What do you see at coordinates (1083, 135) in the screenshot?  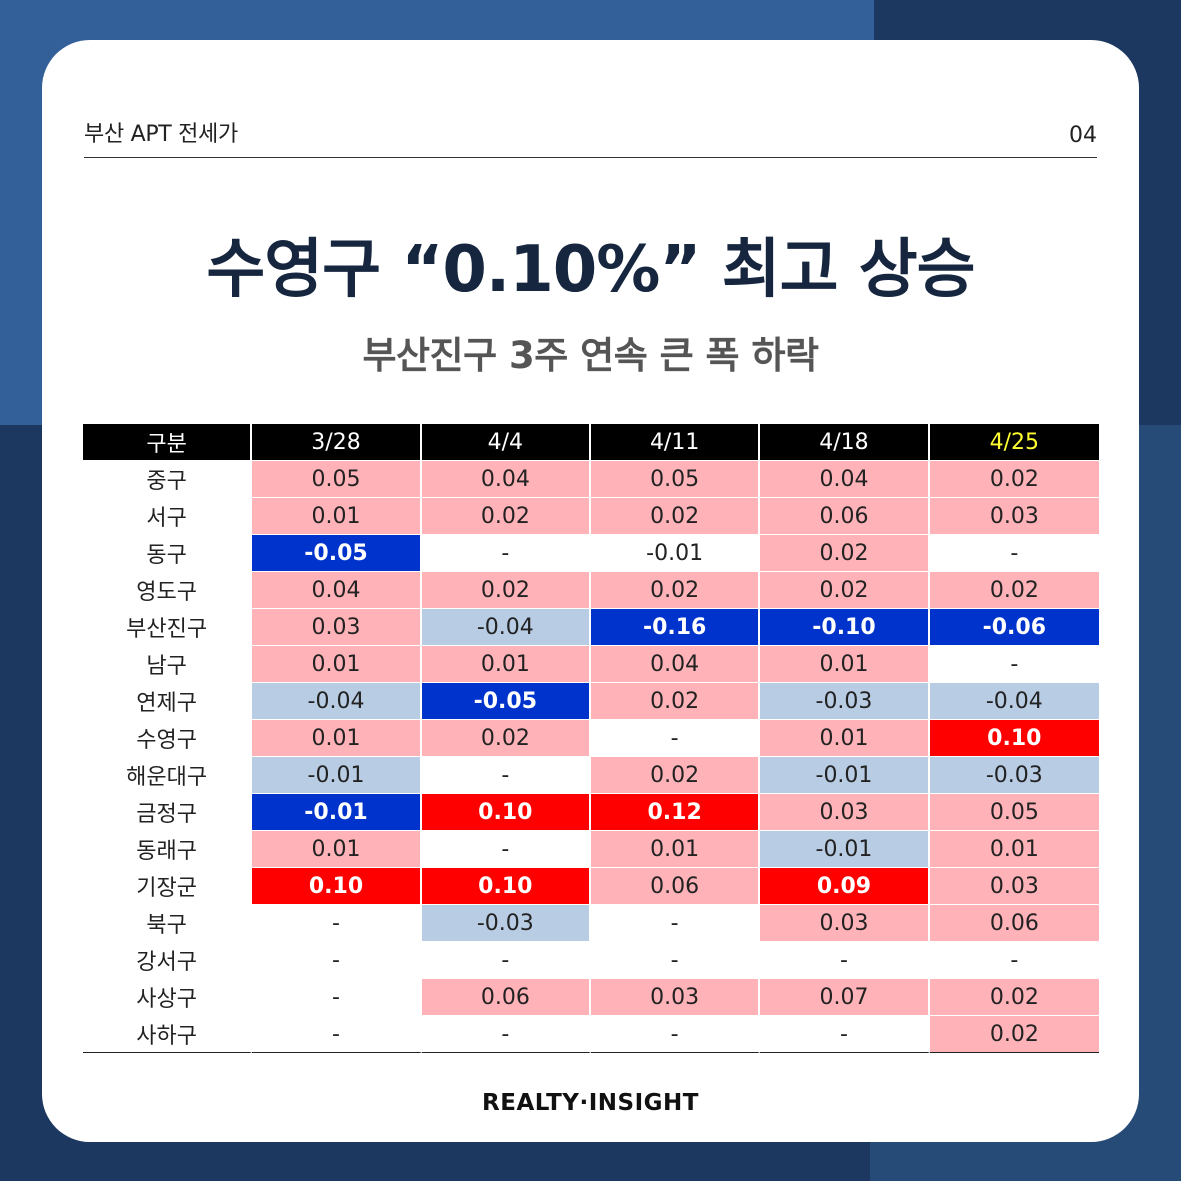 I see `page-number: 04` at bounding box center [1083, 135].